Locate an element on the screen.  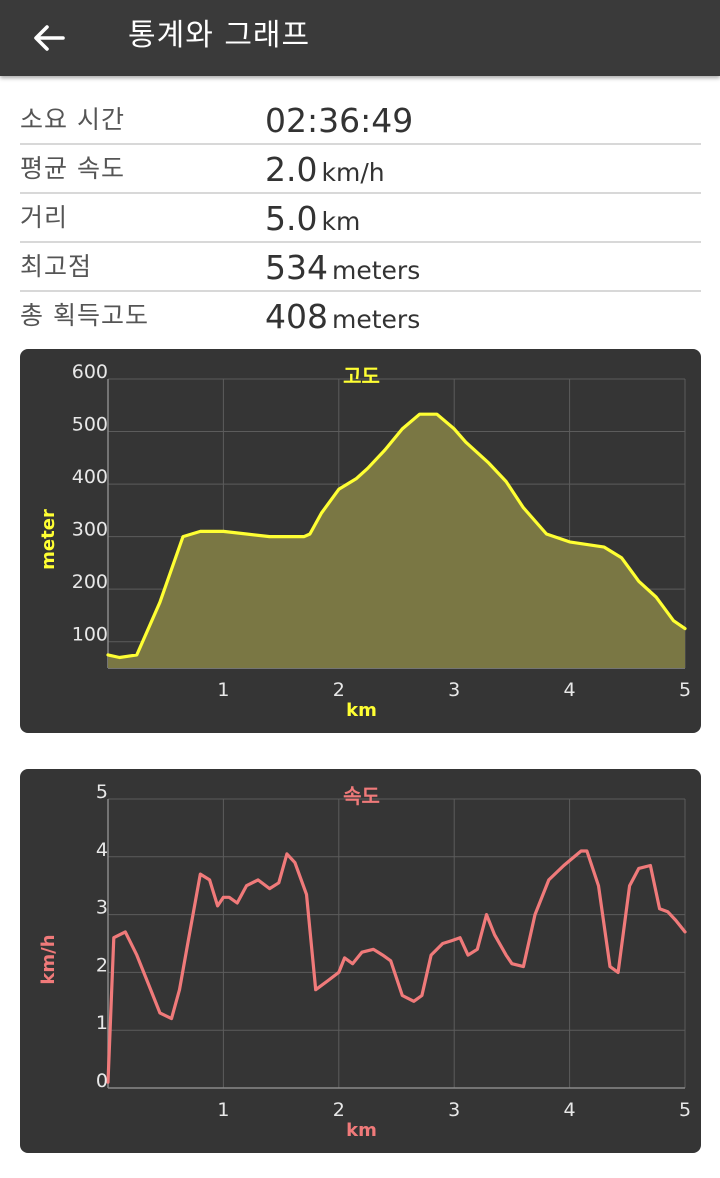
arrow-left-icon is located at coordinates (49, 38).